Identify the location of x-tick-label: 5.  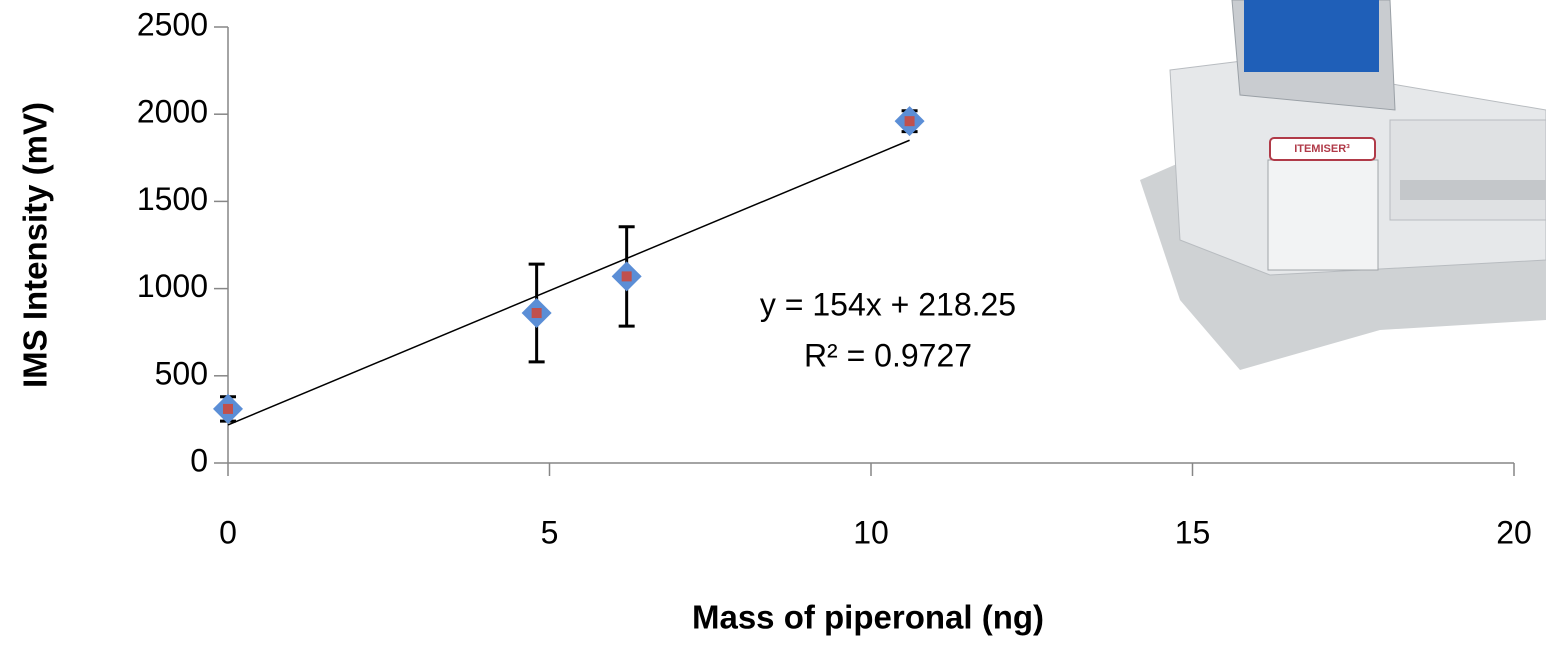
(550, 532).